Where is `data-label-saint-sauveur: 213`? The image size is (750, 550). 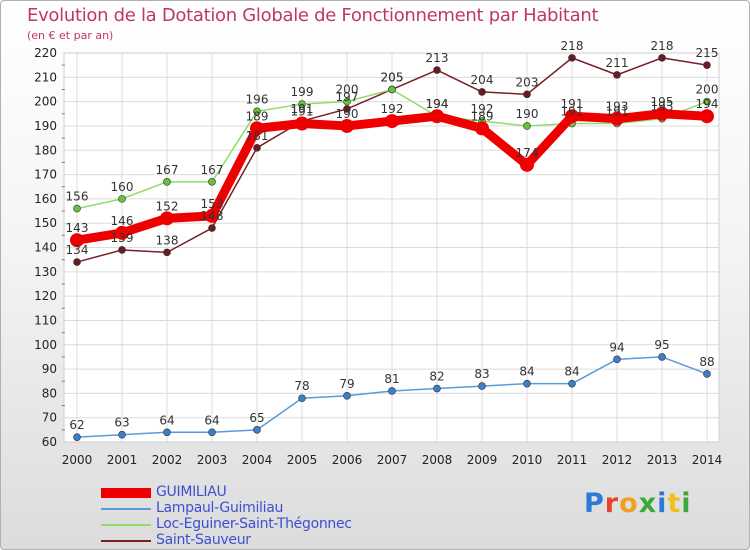 data-label-saint-sauveur: 213 is located at coordinates (437, 58).